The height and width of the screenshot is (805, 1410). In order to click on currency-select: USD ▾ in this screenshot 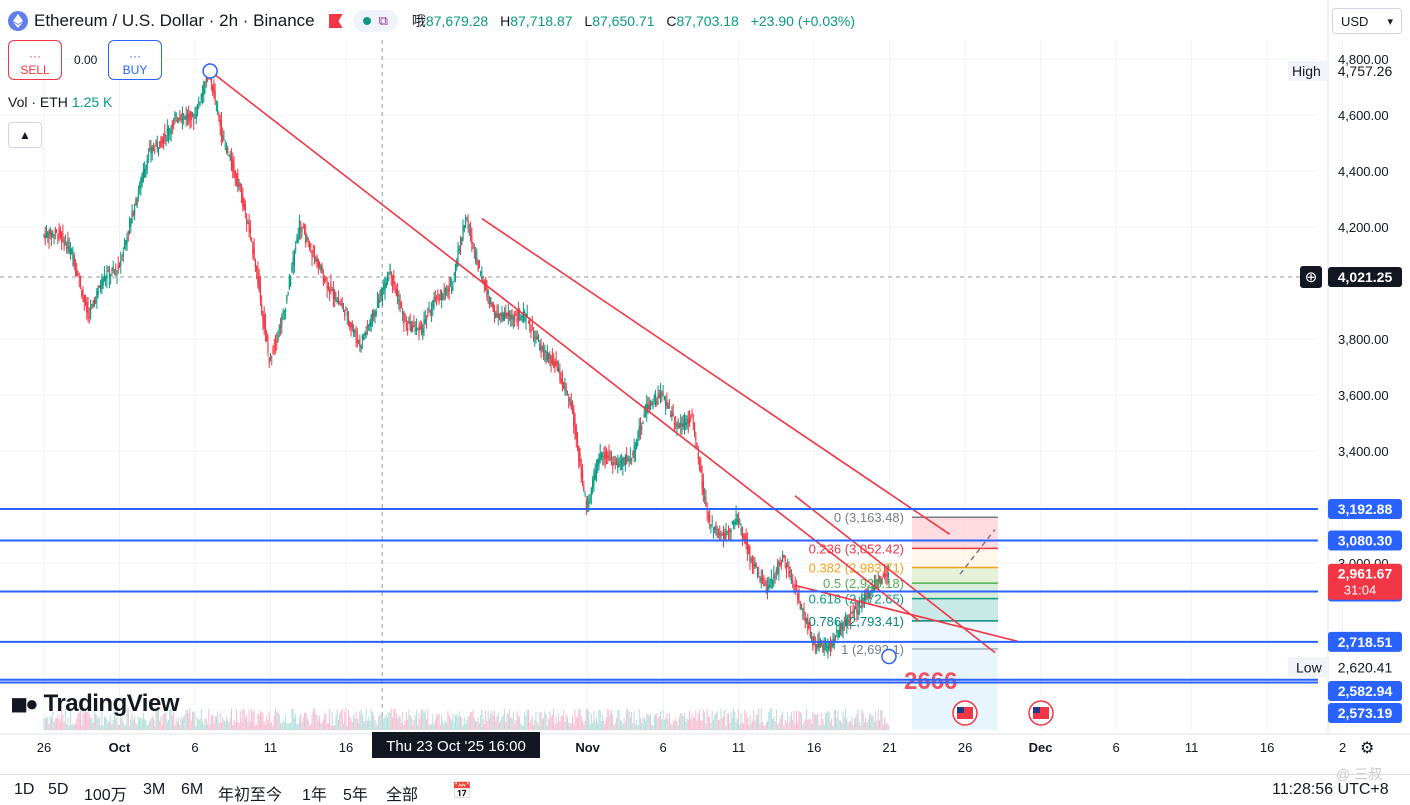, I will do `click(1367, 21)`.